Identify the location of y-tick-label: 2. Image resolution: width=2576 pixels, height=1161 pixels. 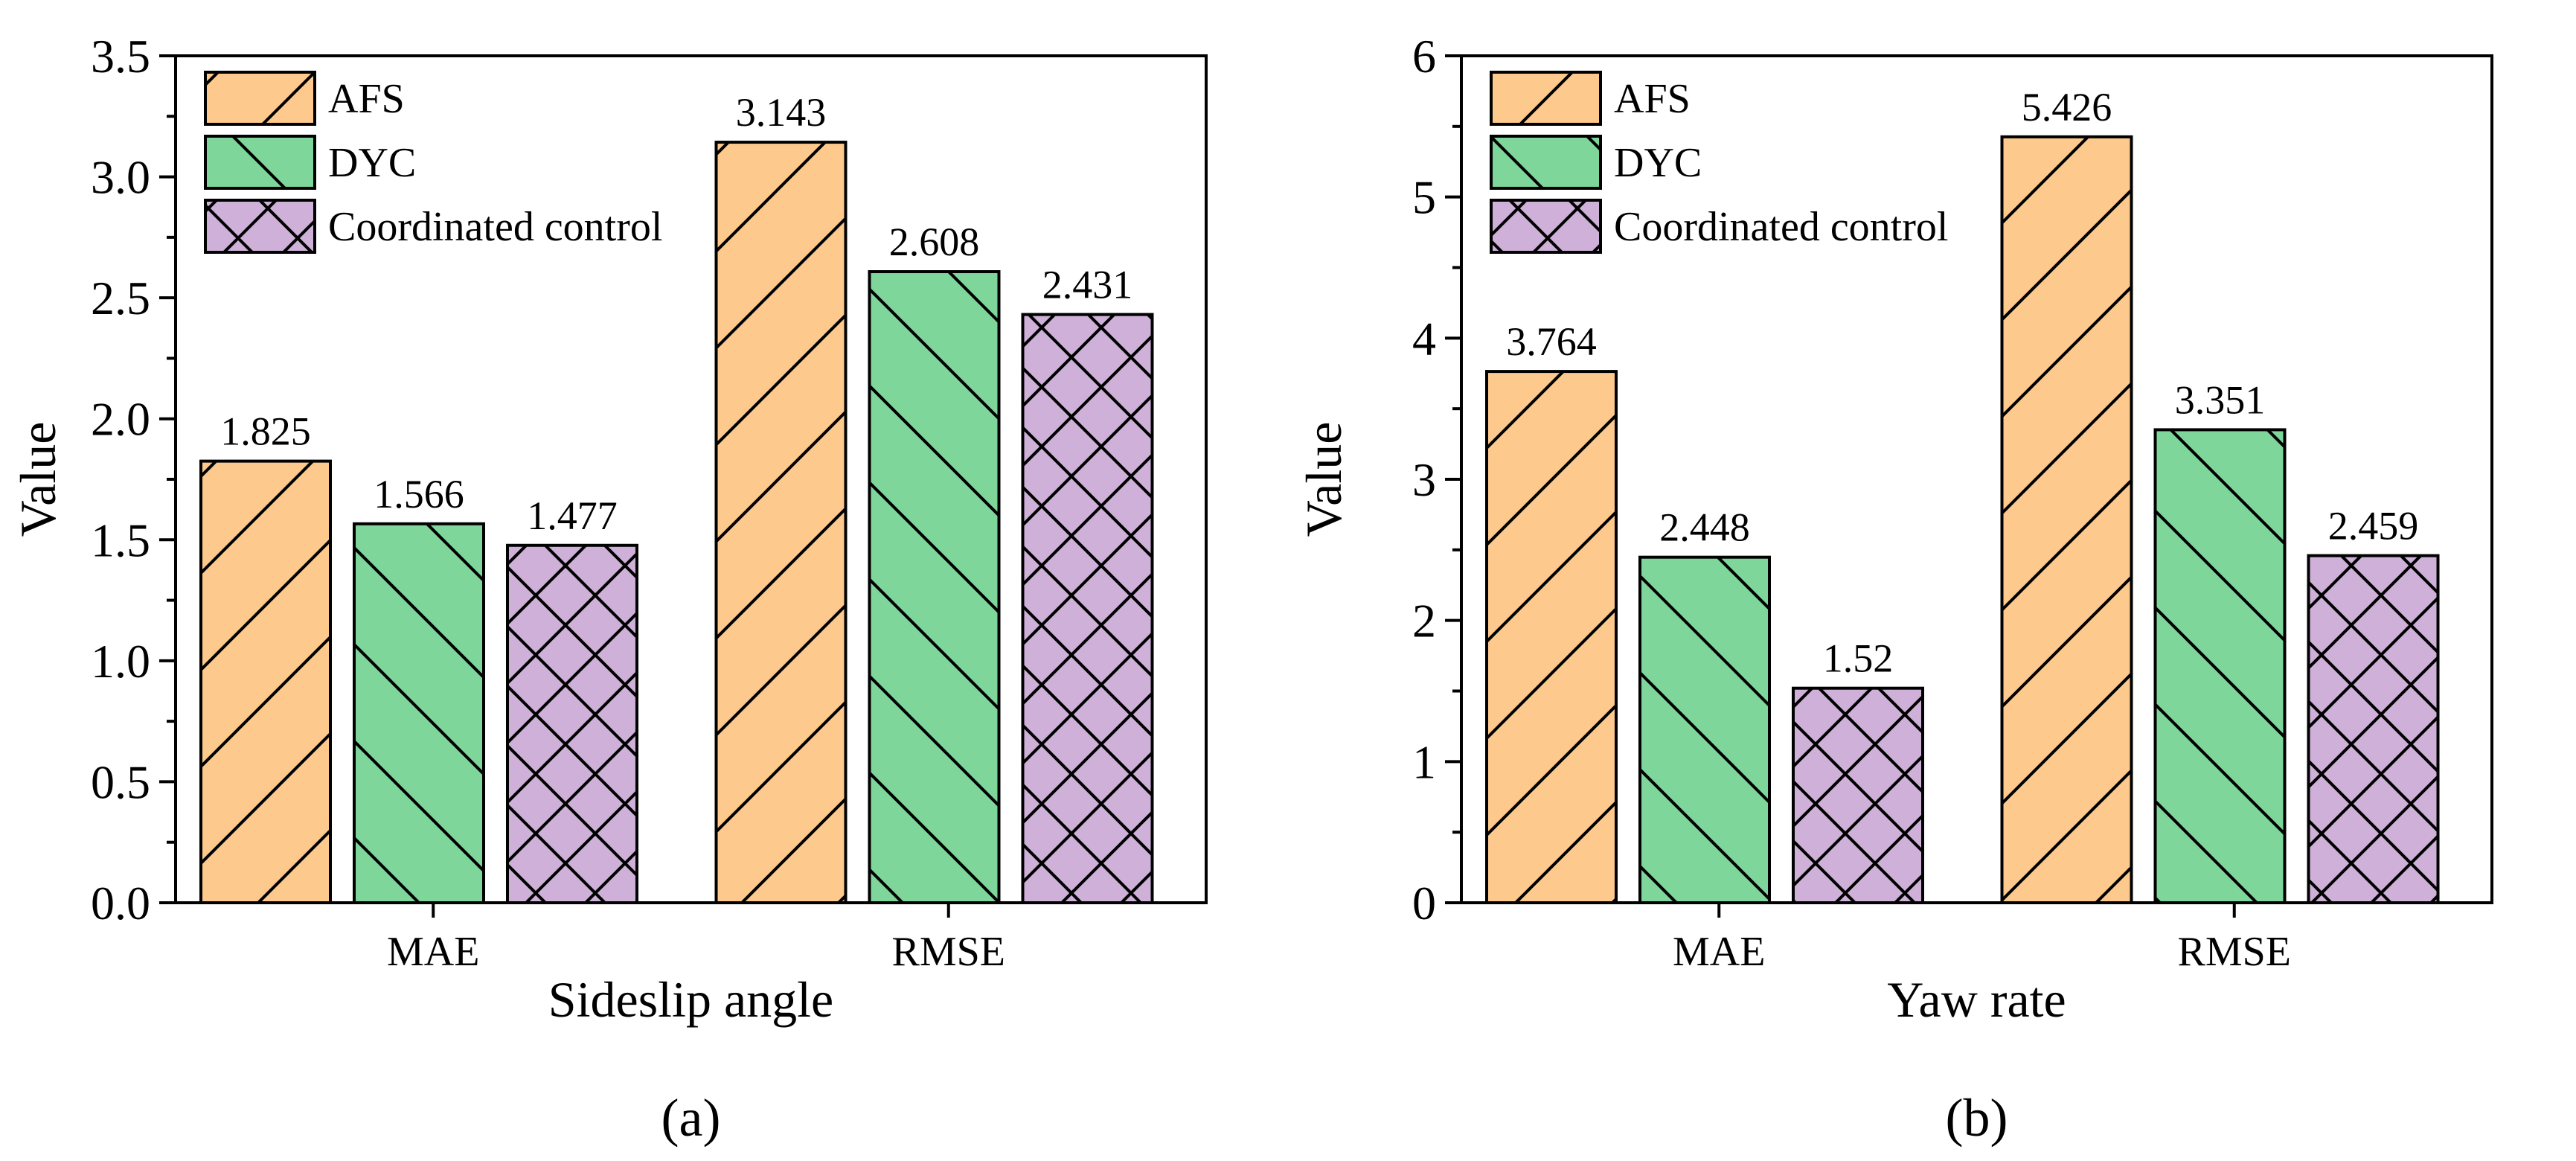
(1424, 621).